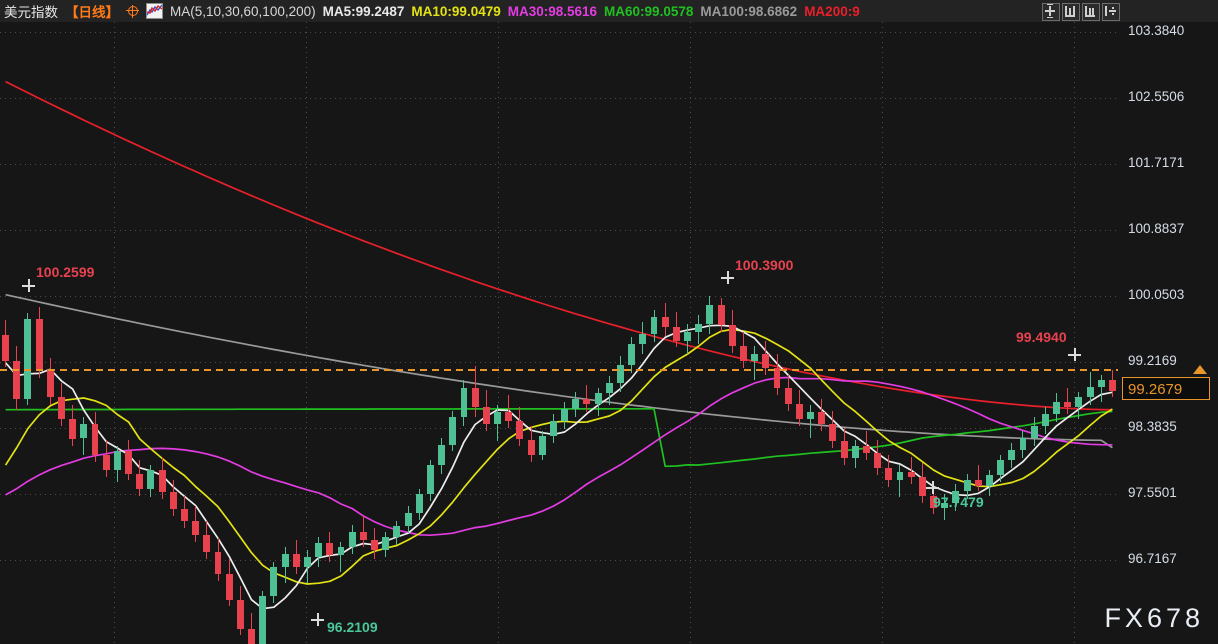 Image resolution: width=1218 pixels, height=644 pixels. Describe the element at coordinates (1051, 12) in the screenshot. I see `pan-tool-button` at that location.